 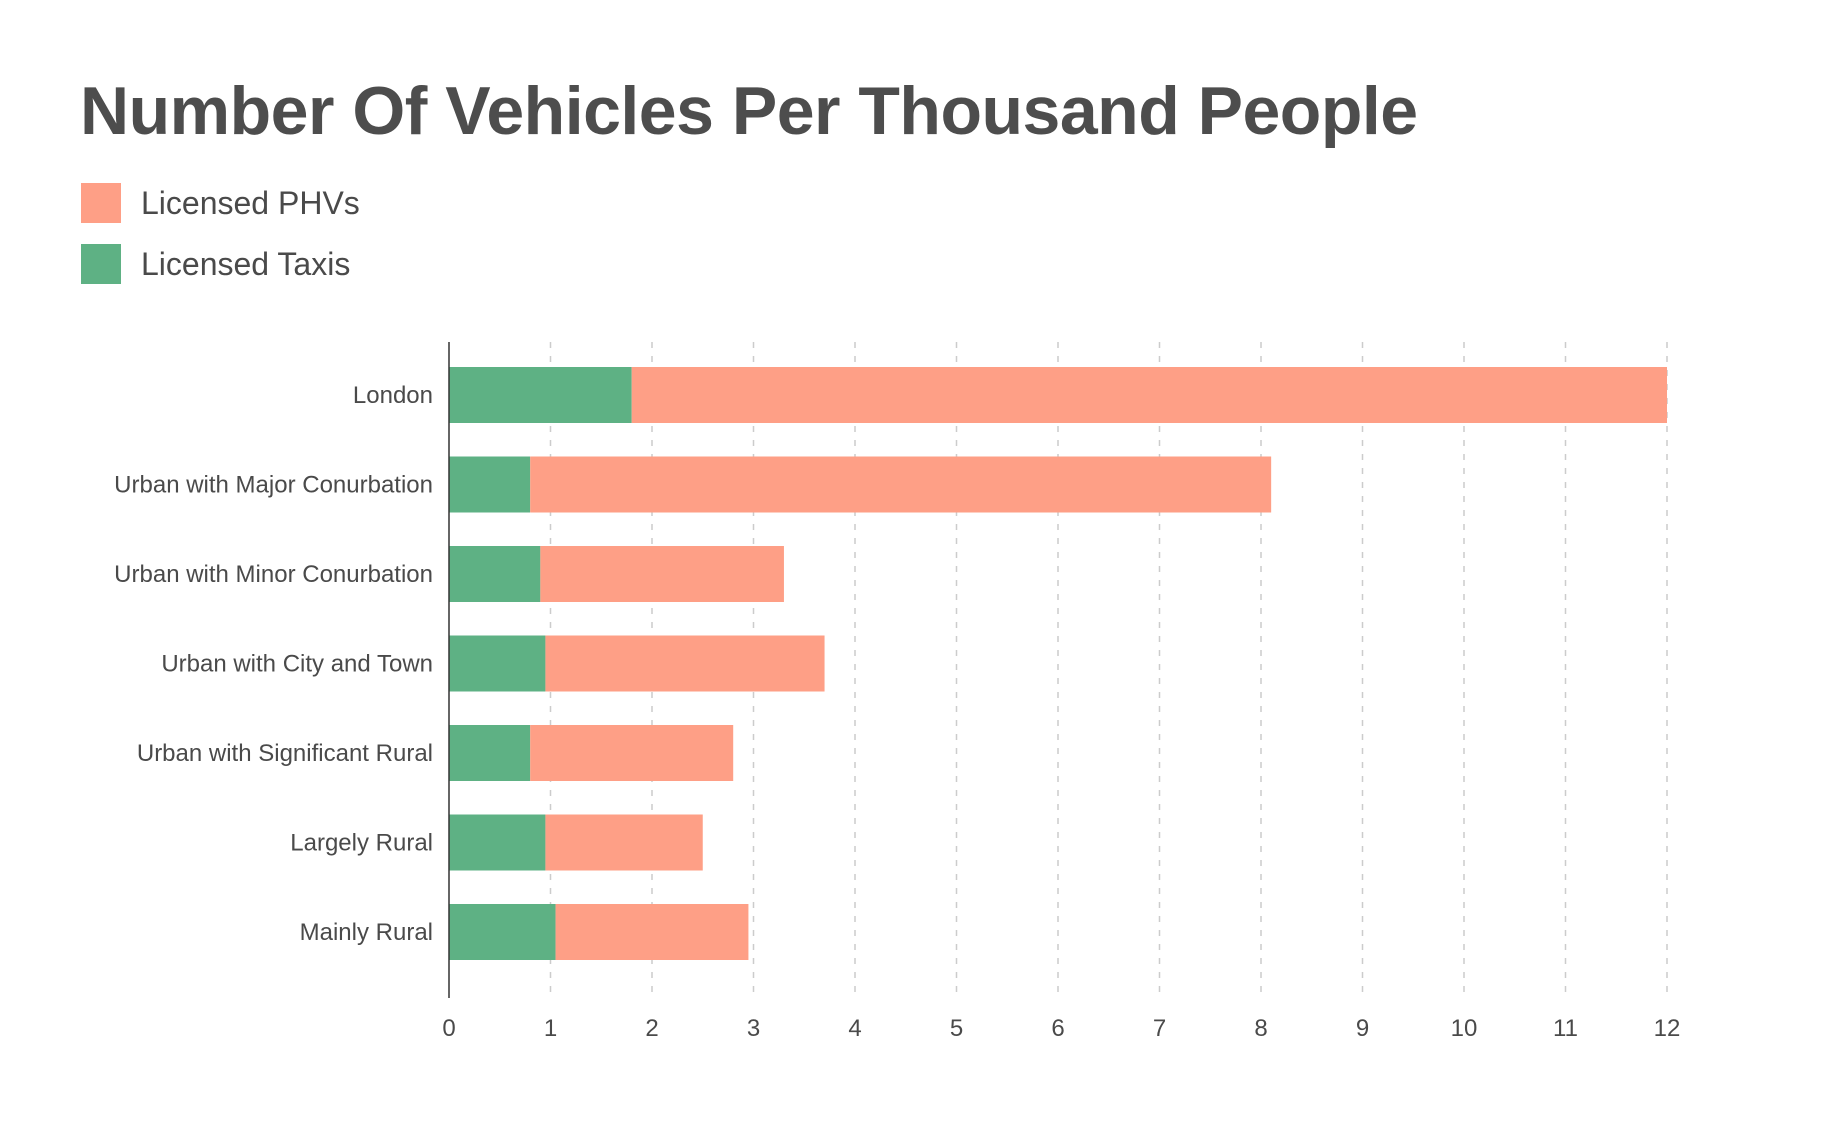 What do you see at coordinates (1667, 1028) in the screenshot?
I see `x-tick-label: 12` at bounding box center [1667, 1028].